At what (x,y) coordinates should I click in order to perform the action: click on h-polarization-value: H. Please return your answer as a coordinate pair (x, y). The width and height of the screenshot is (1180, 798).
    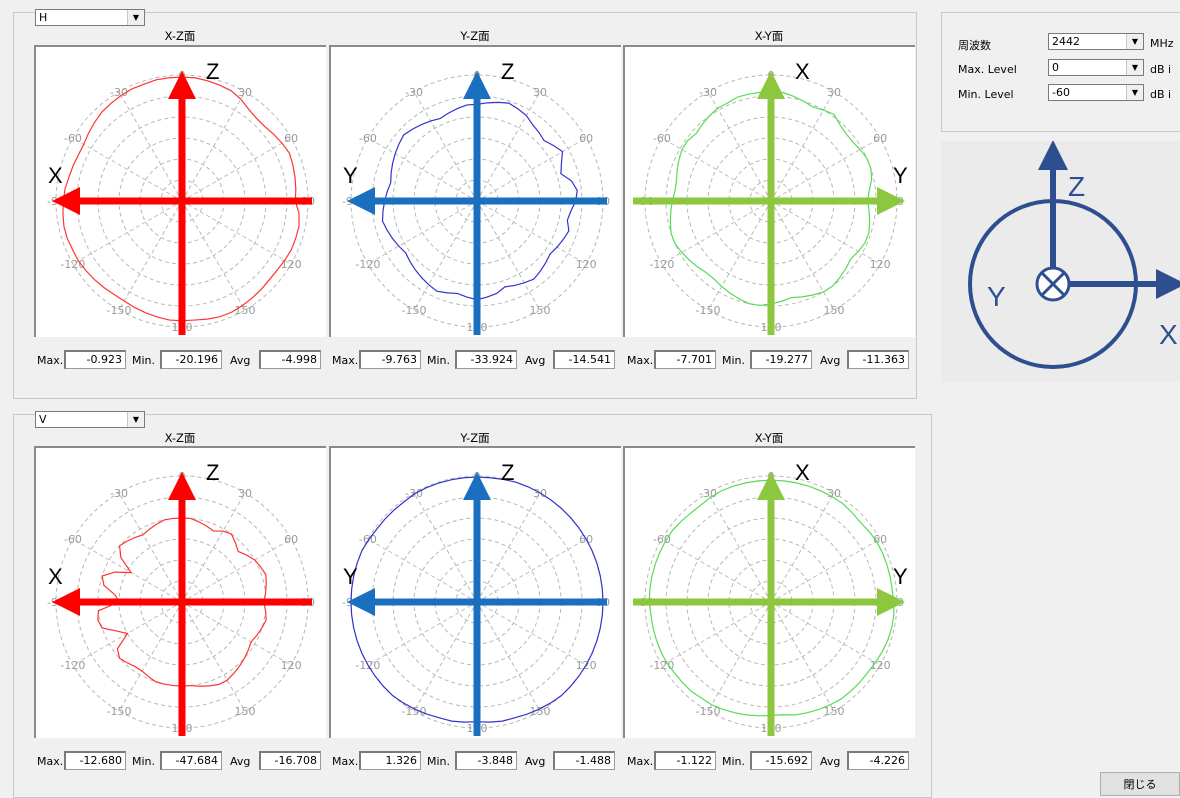
    Looking at the image, I should click on (43, 17).